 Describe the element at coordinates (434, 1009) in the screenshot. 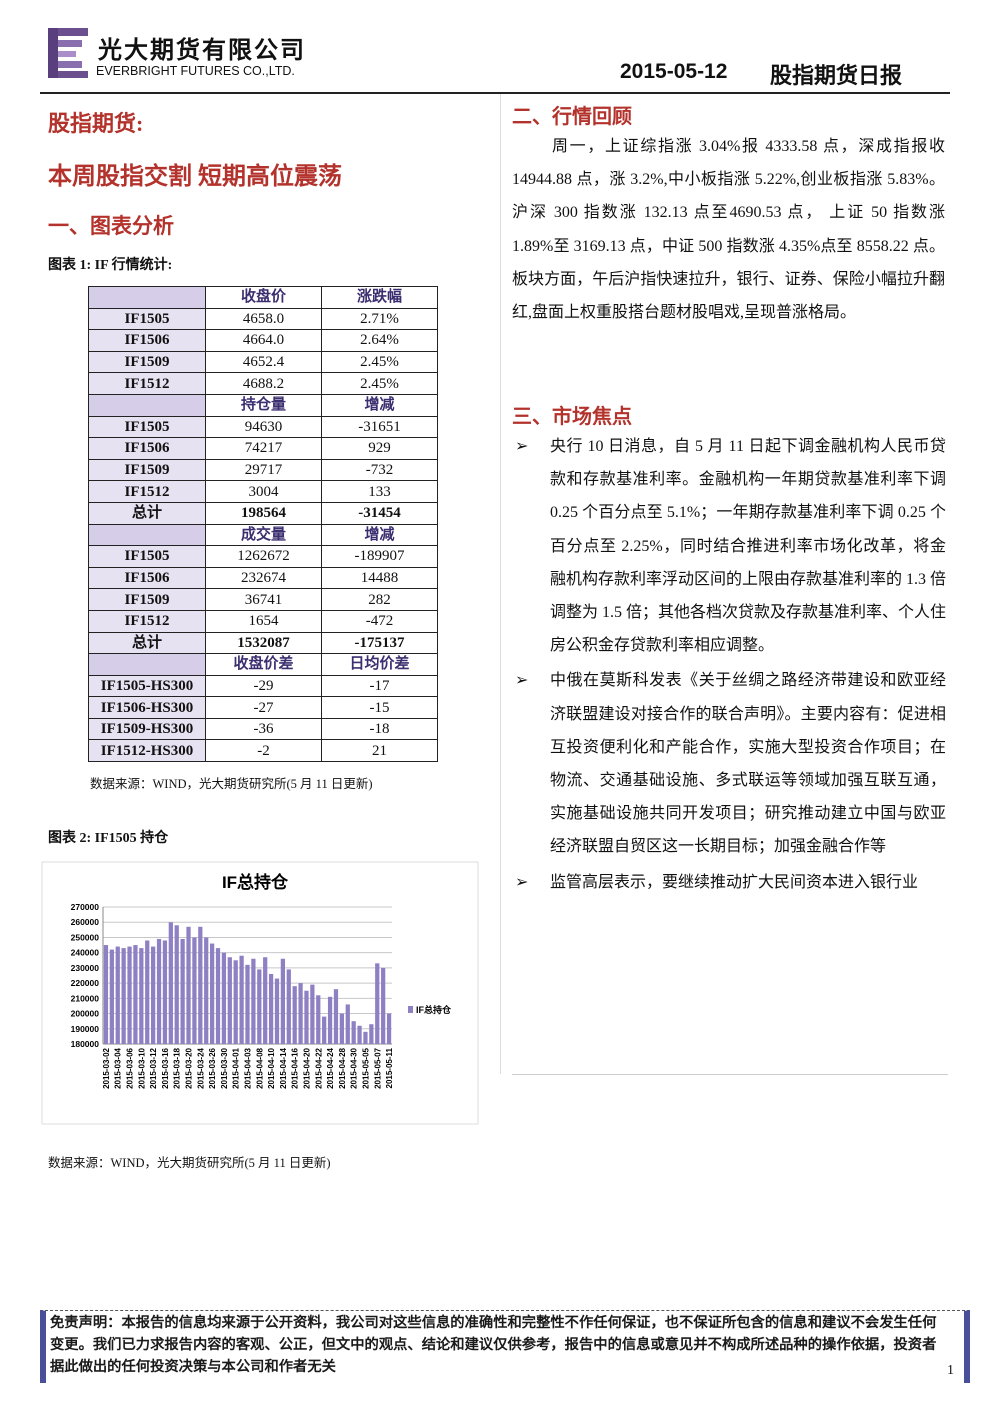

I see `legend-label: IF总持仓` at that location.